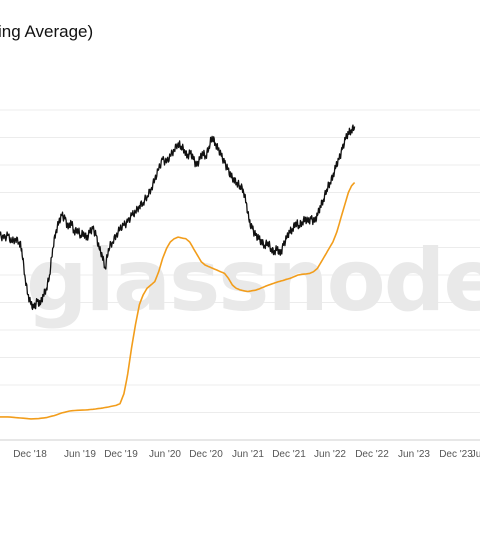 The width and height of the screenshot is (480, 540). Describe the element at coordinates (30, 454) in the screenshot. I see `x-tick-label: Dec '18` at that location.